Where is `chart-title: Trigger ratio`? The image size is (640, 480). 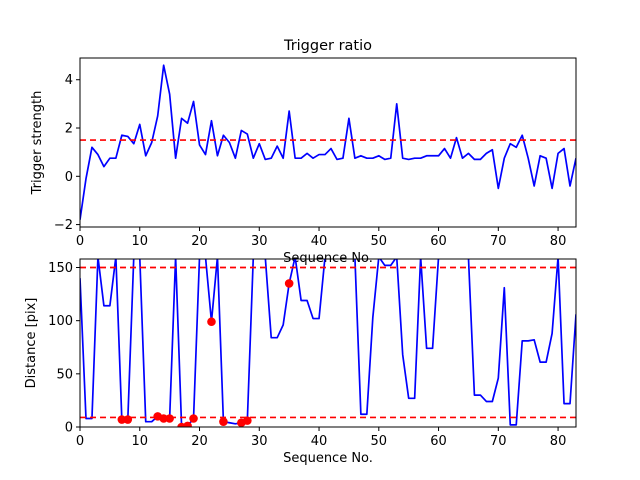 chart-title: Trigger ratio is located at coordinates (327, 46).